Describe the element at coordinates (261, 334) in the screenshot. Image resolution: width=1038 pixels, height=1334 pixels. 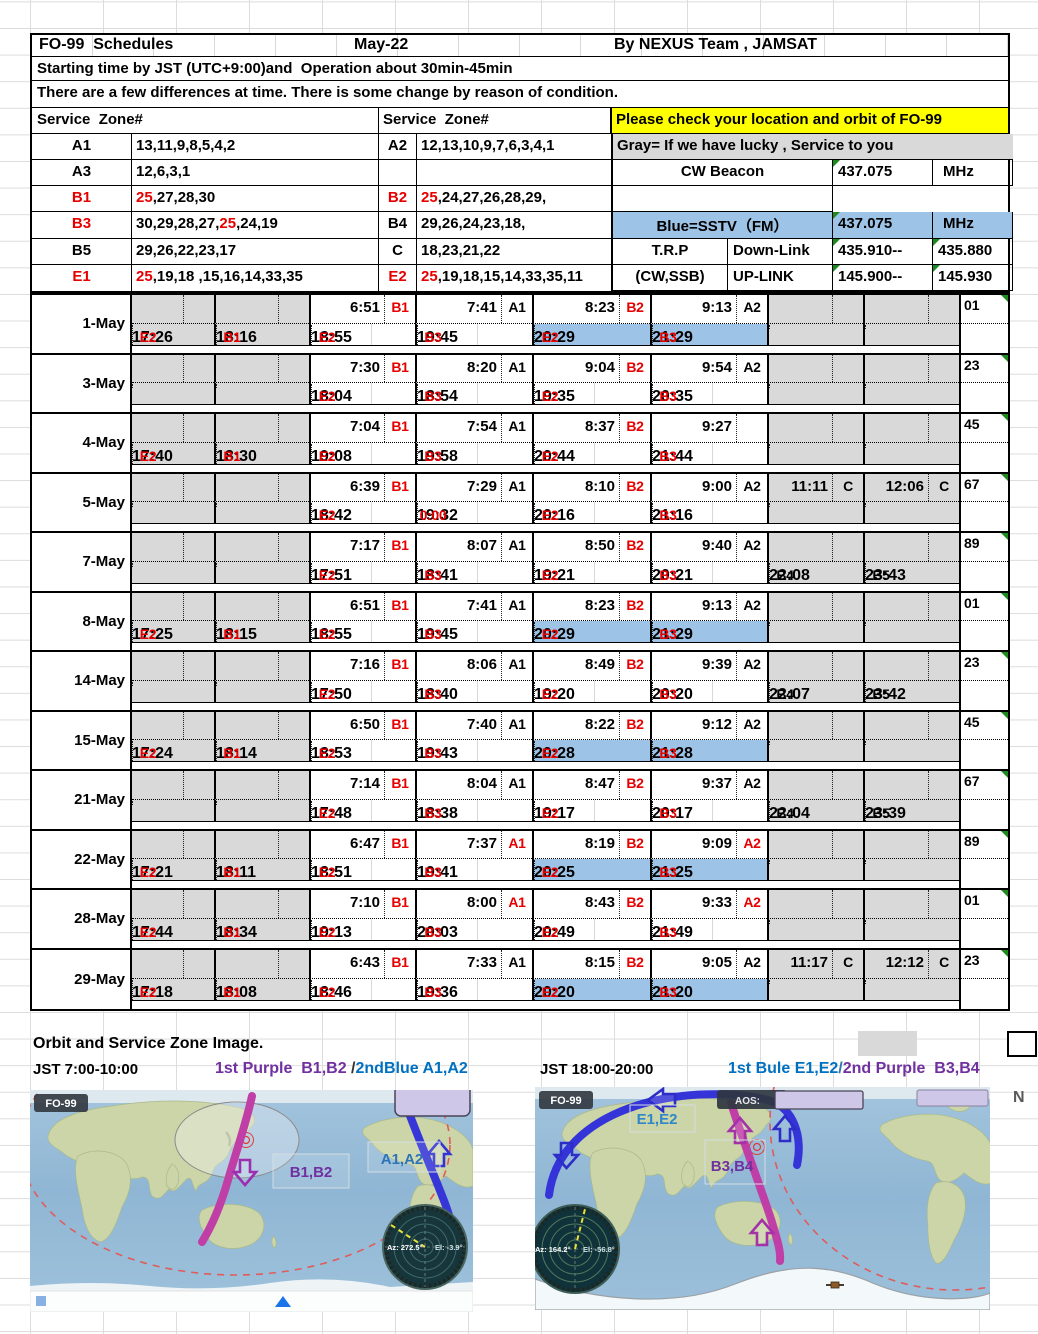
I see `schedule-cell: 18:16 B1` at that location.